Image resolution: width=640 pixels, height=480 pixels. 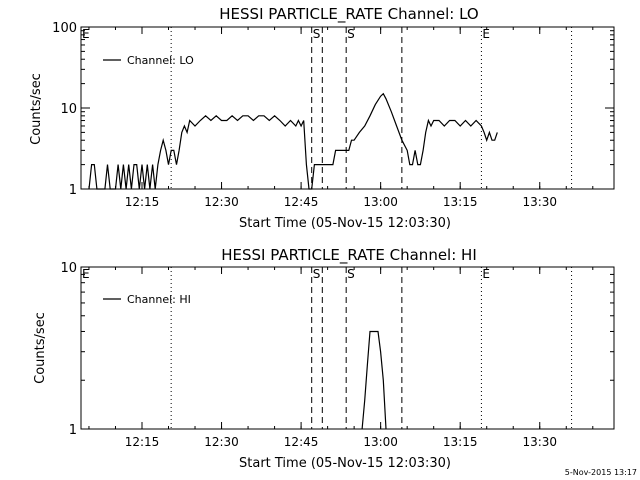 What do you see at coordinates (460, 202) in the screenshot?
I see `lo-x-tick-label: 13:15` at bounding box center [460, 202].